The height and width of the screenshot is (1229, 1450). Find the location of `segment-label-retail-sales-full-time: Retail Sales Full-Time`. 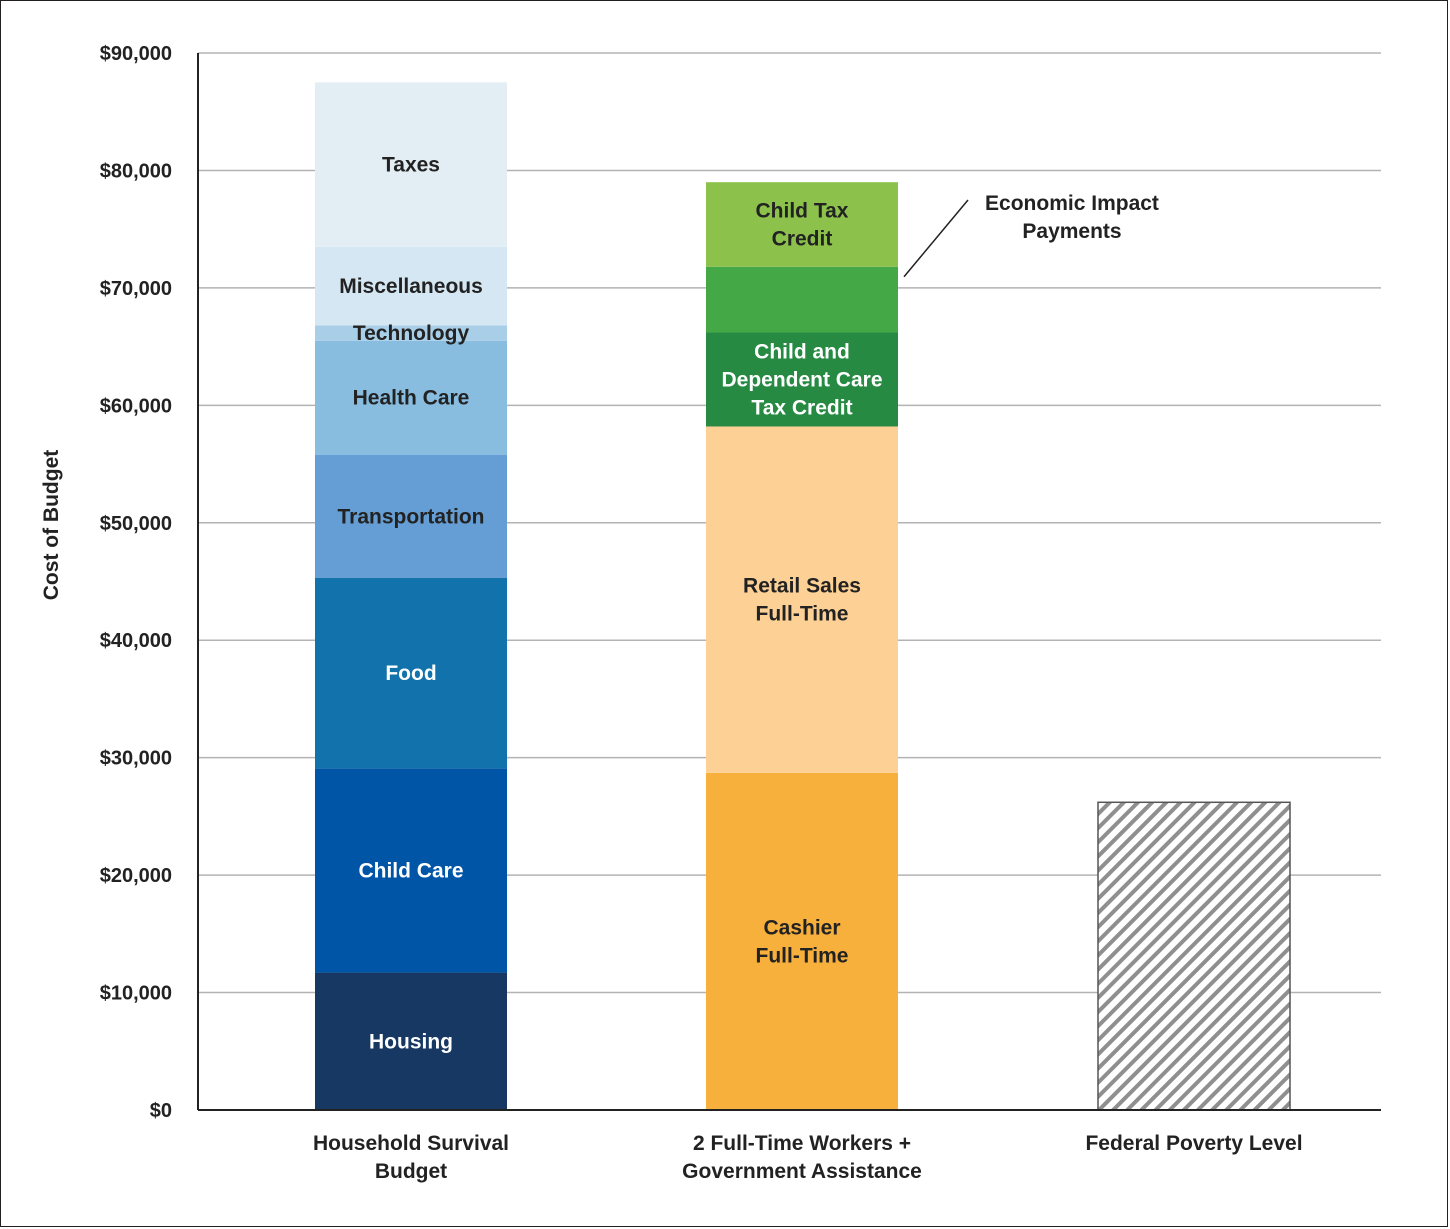

segment-label-retail-sales-full-time: Retail Sales Full-Time is located at coordinates (802, 600).